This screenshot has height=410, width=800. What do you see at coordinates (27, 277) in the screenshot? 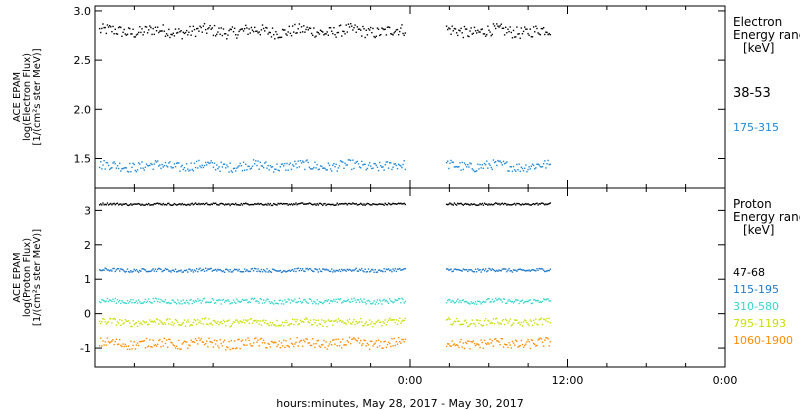
I see `y-axis-label-line: log(Proton Flux)` at bounding box center [27, 277].